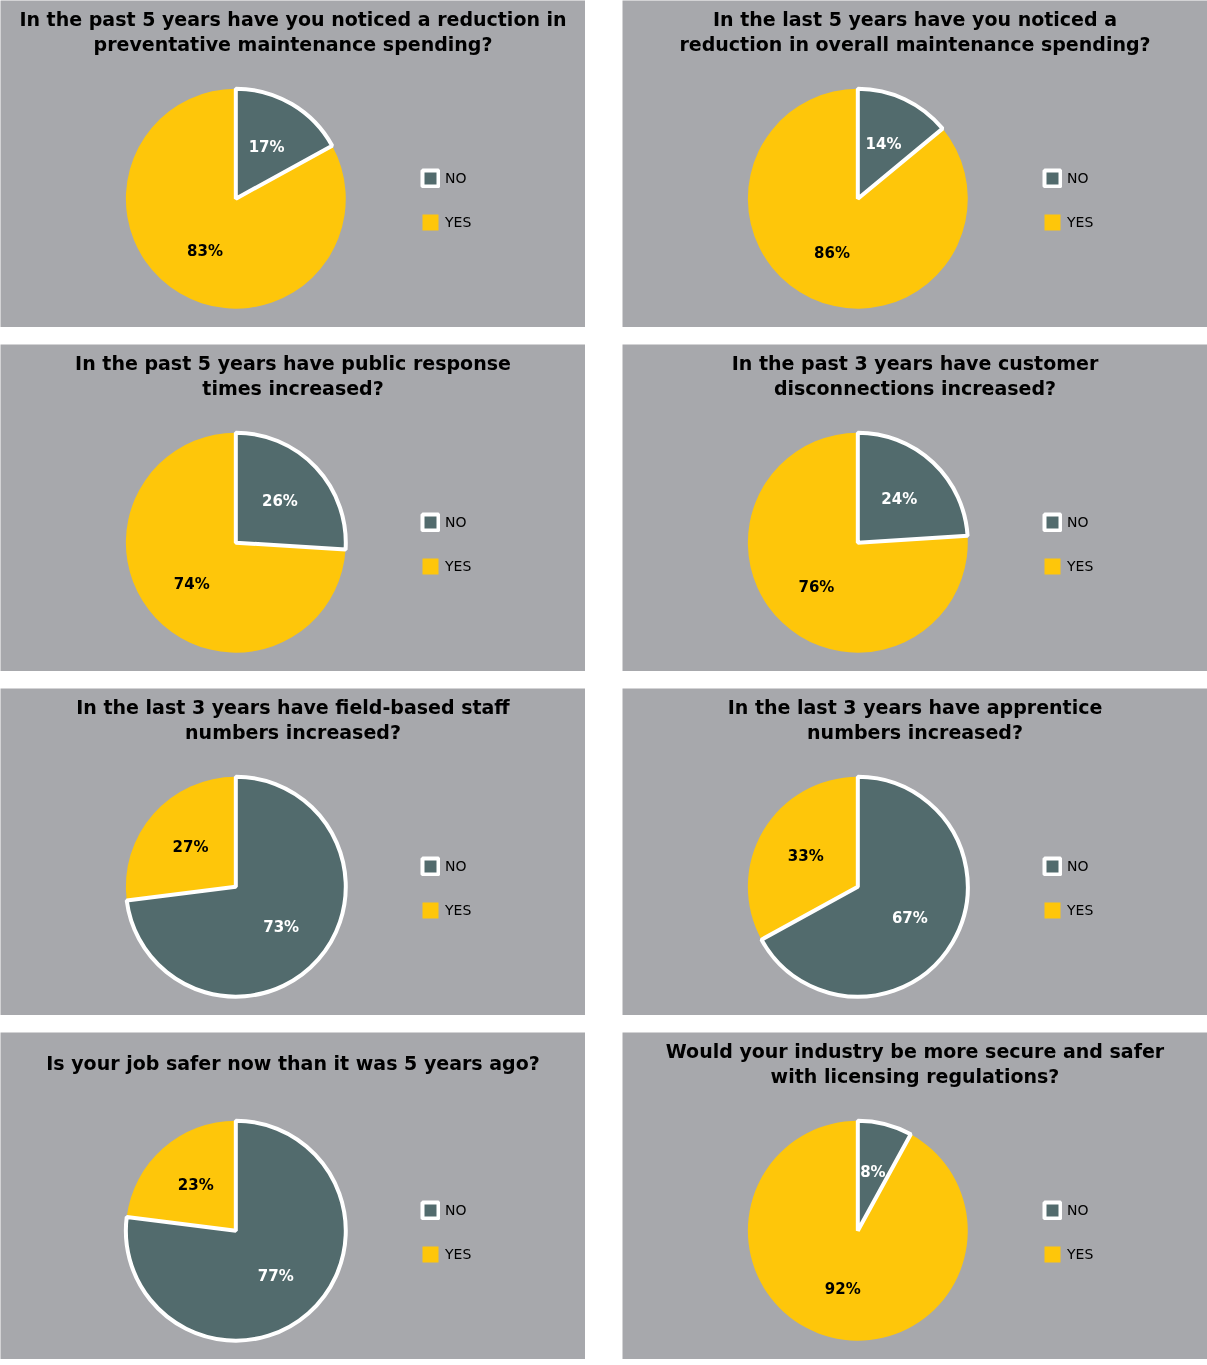 This screenshot has height=1365, width=1207. Describe the element at coordinates (915, 375) in the screenshot. I see `chart-title: In the past 3 years have customer disconnections increased?` at that location.